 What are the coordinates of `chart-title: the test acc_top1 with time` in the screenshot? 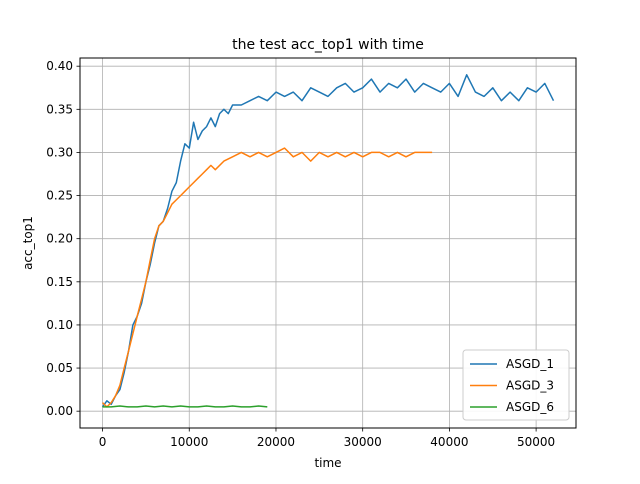 It's located at (328, 45).